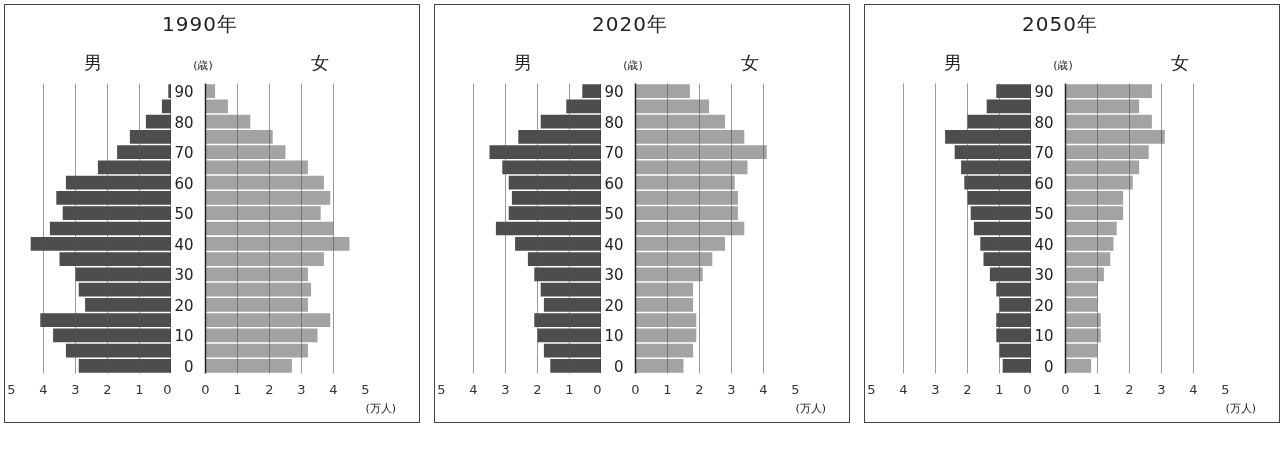  I want to click on x-axis-title: (万人), so click(810, 409).